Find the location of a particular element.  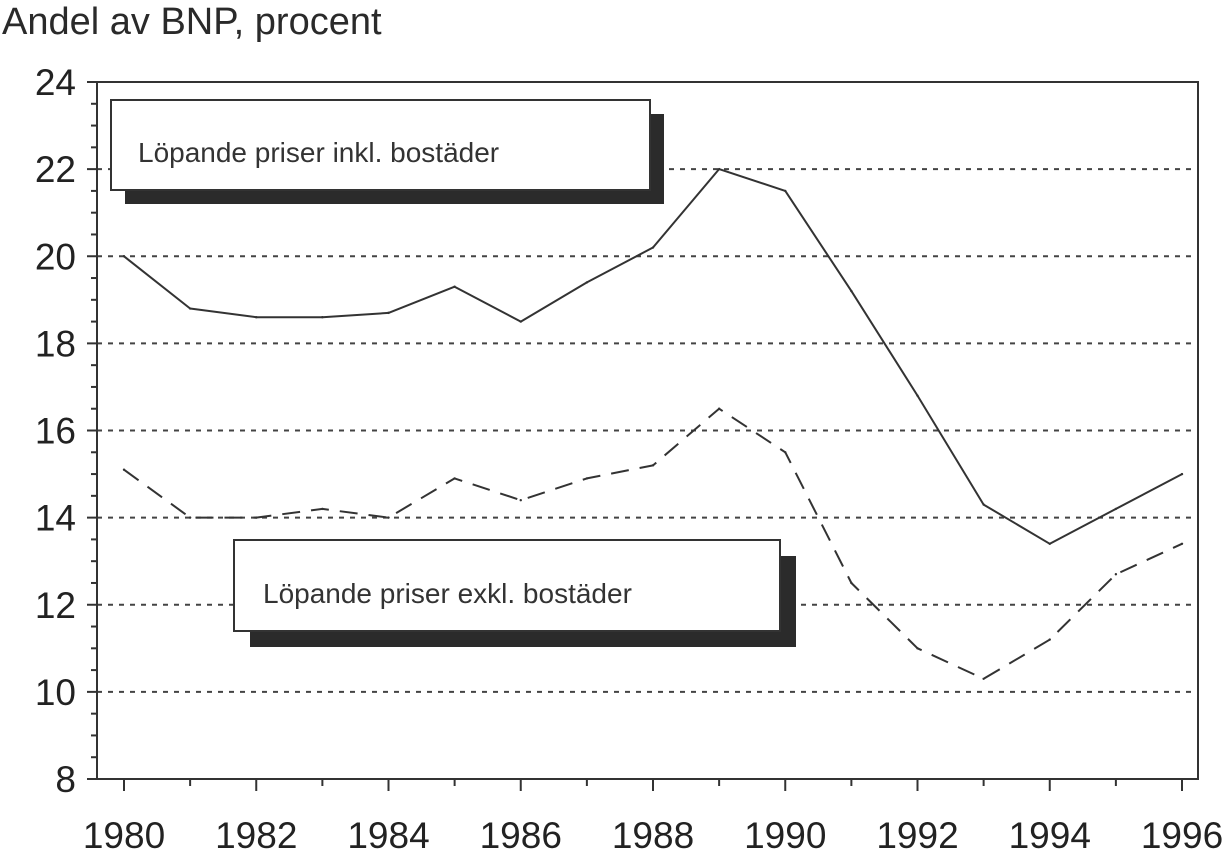

y-tick-label: 24 is located at coordinates (55, 82).